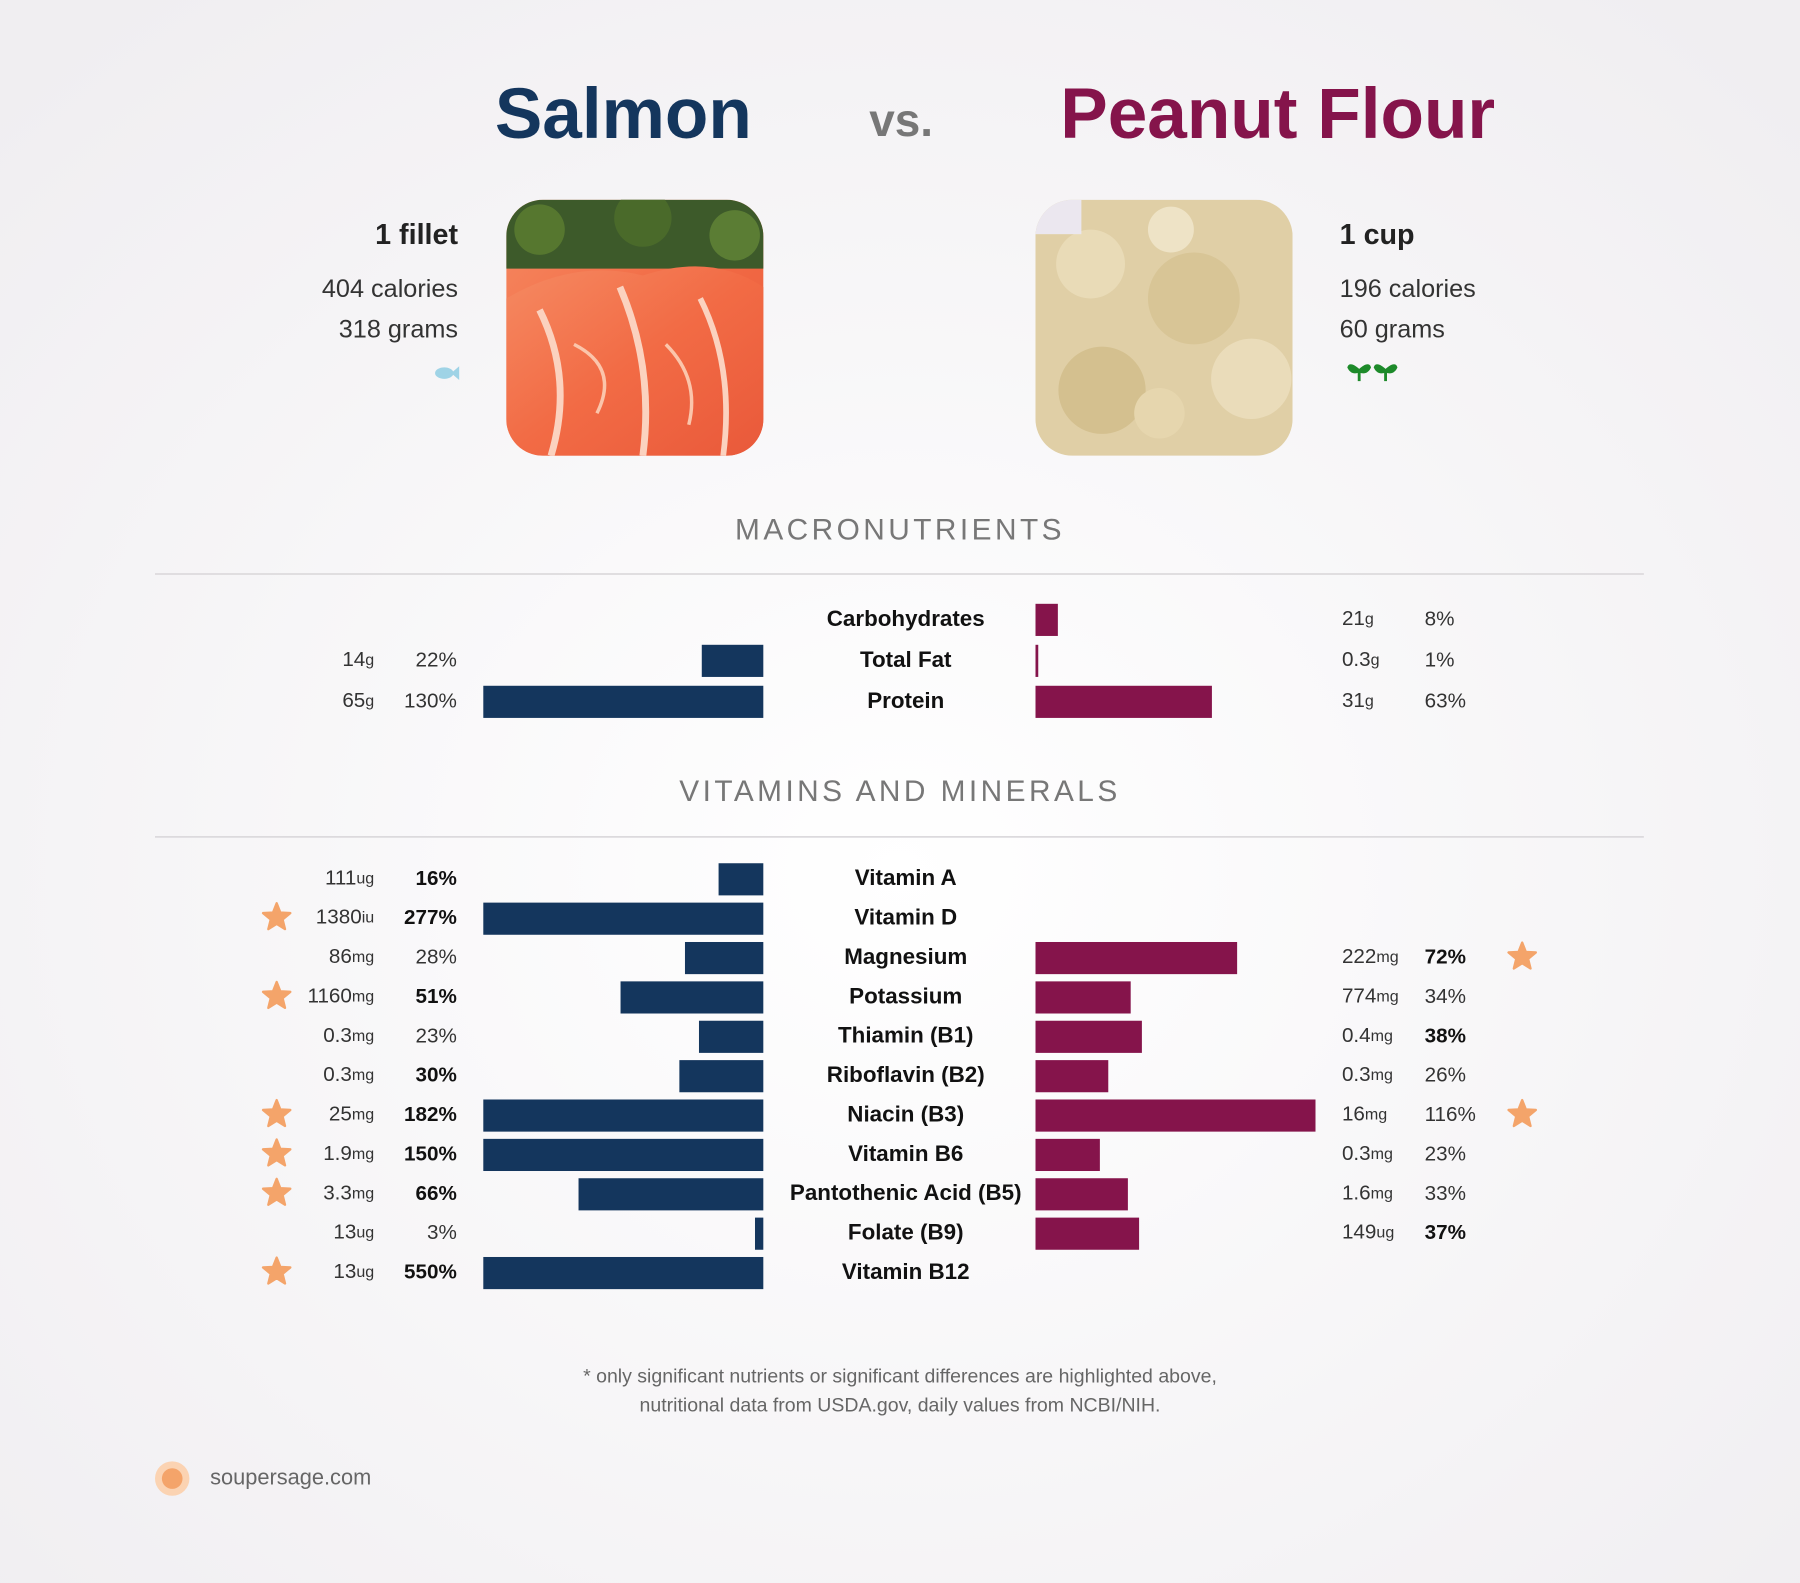 The width and height of the screenshot is (1800, 1583). Describe the element at coordinates (1356, 1193) in the screenshot. I see `amount-value: 1.6` at that location.